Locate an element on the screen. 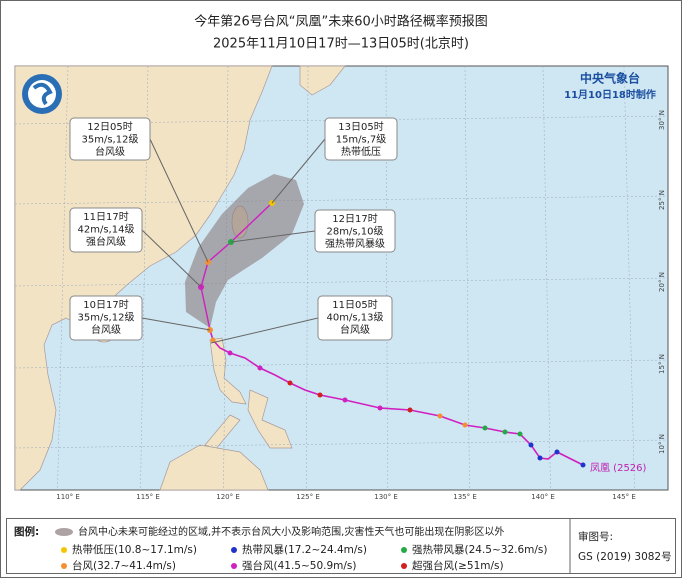  storm-label: 凤凰 (2526) is located at coordinates (618, 468).